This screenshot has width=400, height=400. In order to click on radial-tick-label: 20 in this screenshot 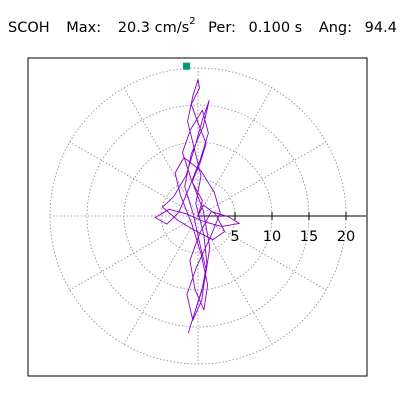, I will do `click(346, 237)`.